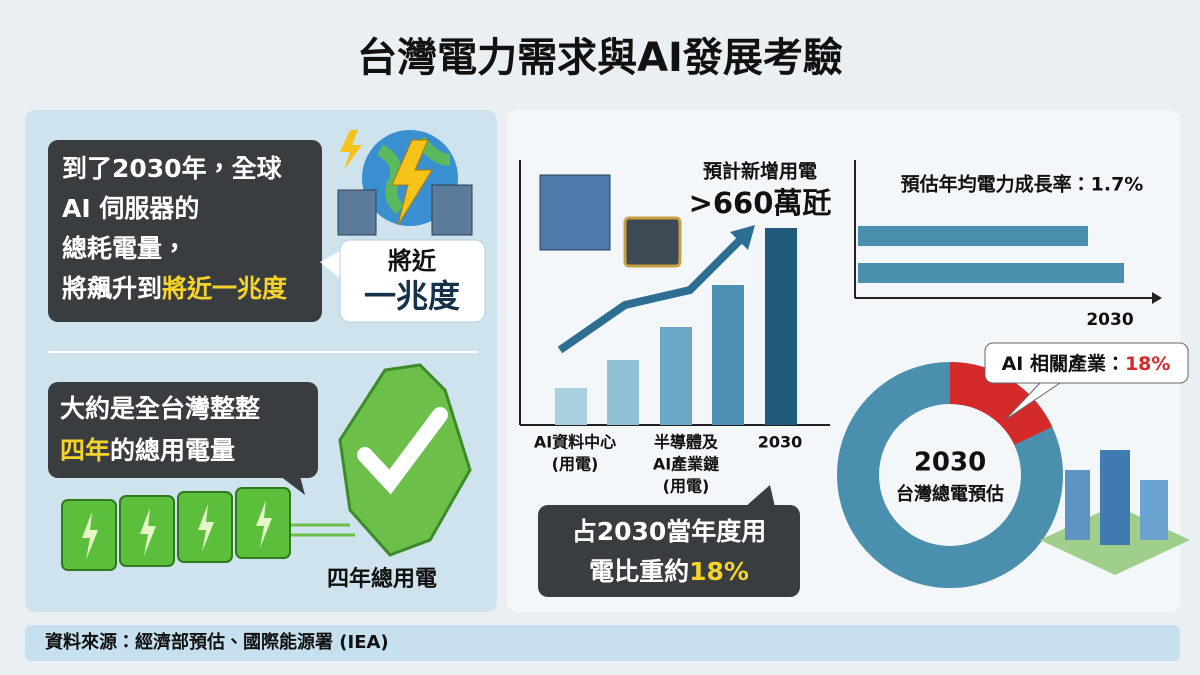 Image resolution: width=1200 pixels, height=675 pixels. What do you see at coordinates (224, 288) in the screenshot?
I see `claim-highlight: 將近一兆度` at bounding box center [224, 288].